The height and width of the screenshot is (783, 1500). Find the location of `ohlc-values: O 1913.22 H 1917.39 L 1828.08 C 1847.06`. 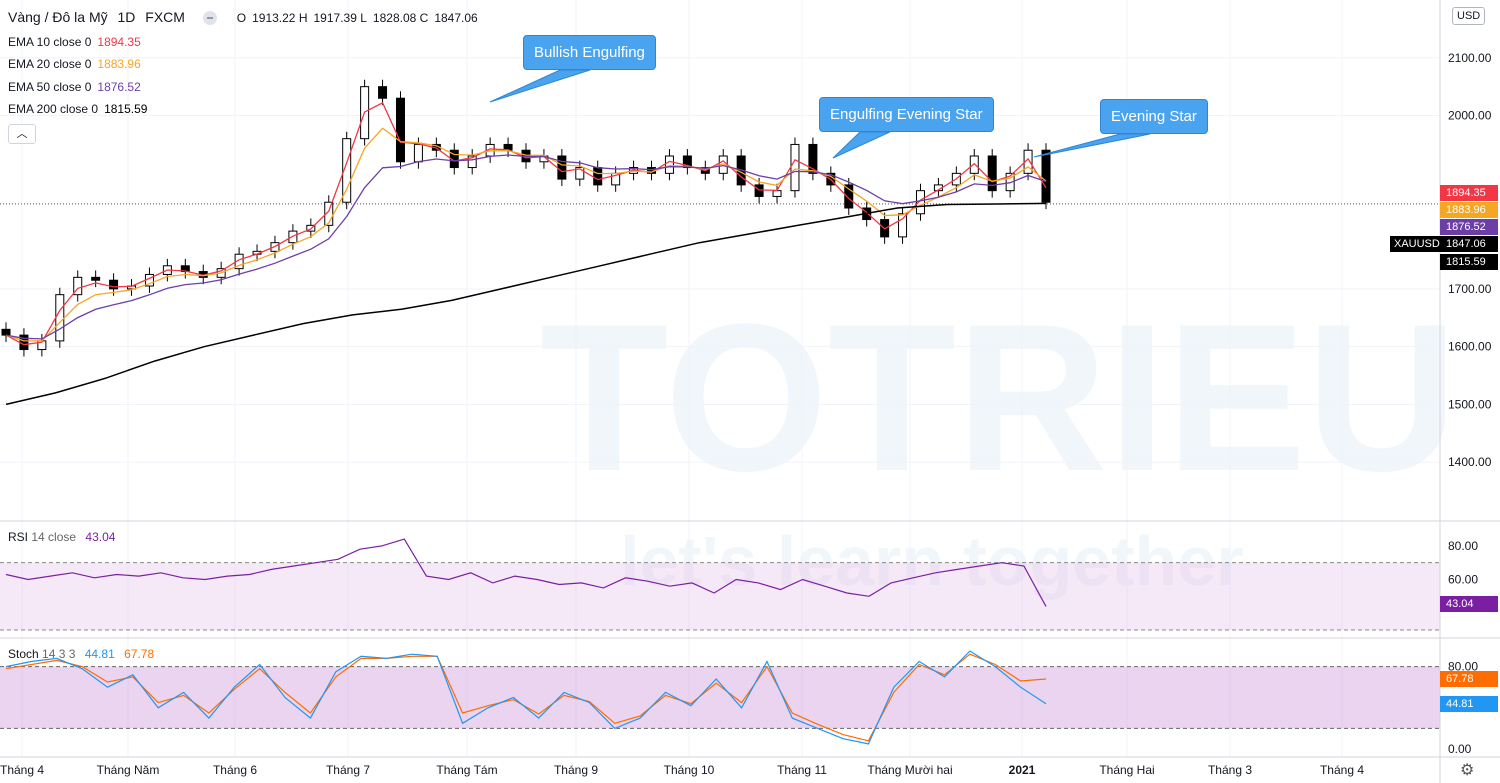

ohlc-values: O 1913.22 H 1917.39 L 1828.08 C 1847.06 is located at coordinates (357, 18).